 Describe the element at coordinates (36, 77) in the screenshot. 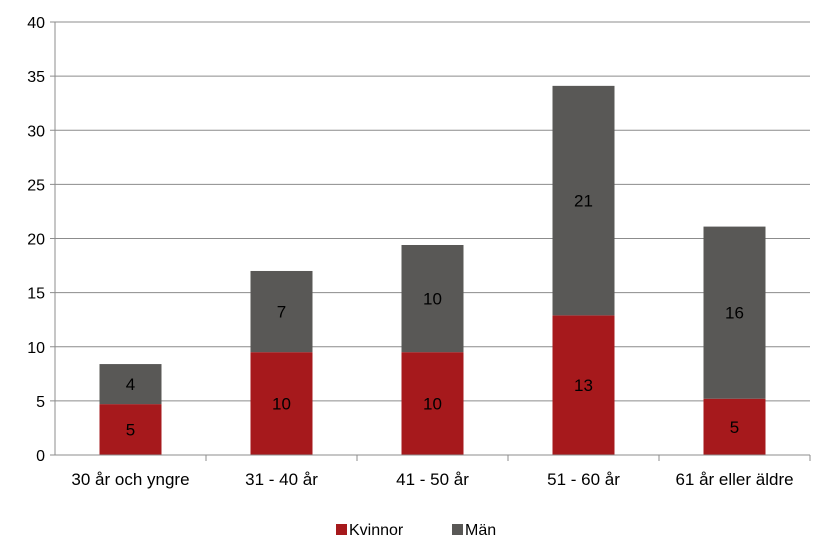

I see `y-tick-label-35: 35` at that location.